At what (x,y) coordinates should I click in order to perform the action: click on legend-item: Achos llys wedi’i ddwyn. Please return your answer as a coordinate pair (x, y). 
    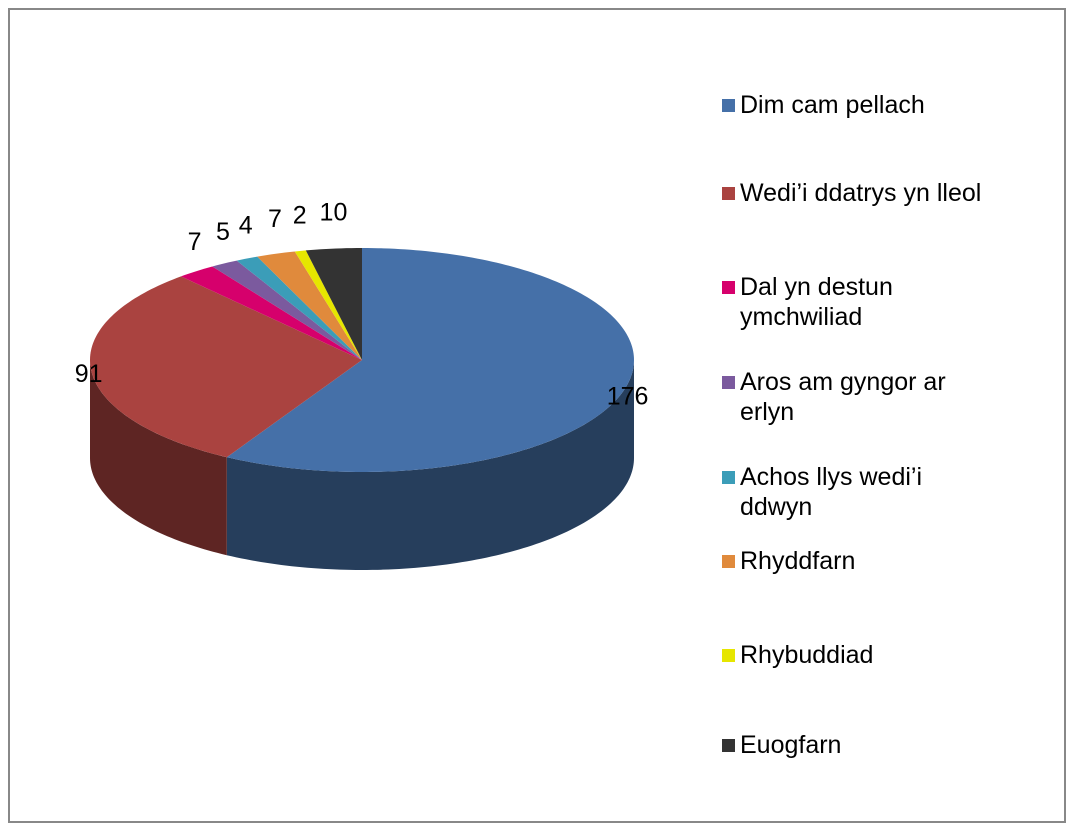
    Looking at the image, I should click on (851, 492).